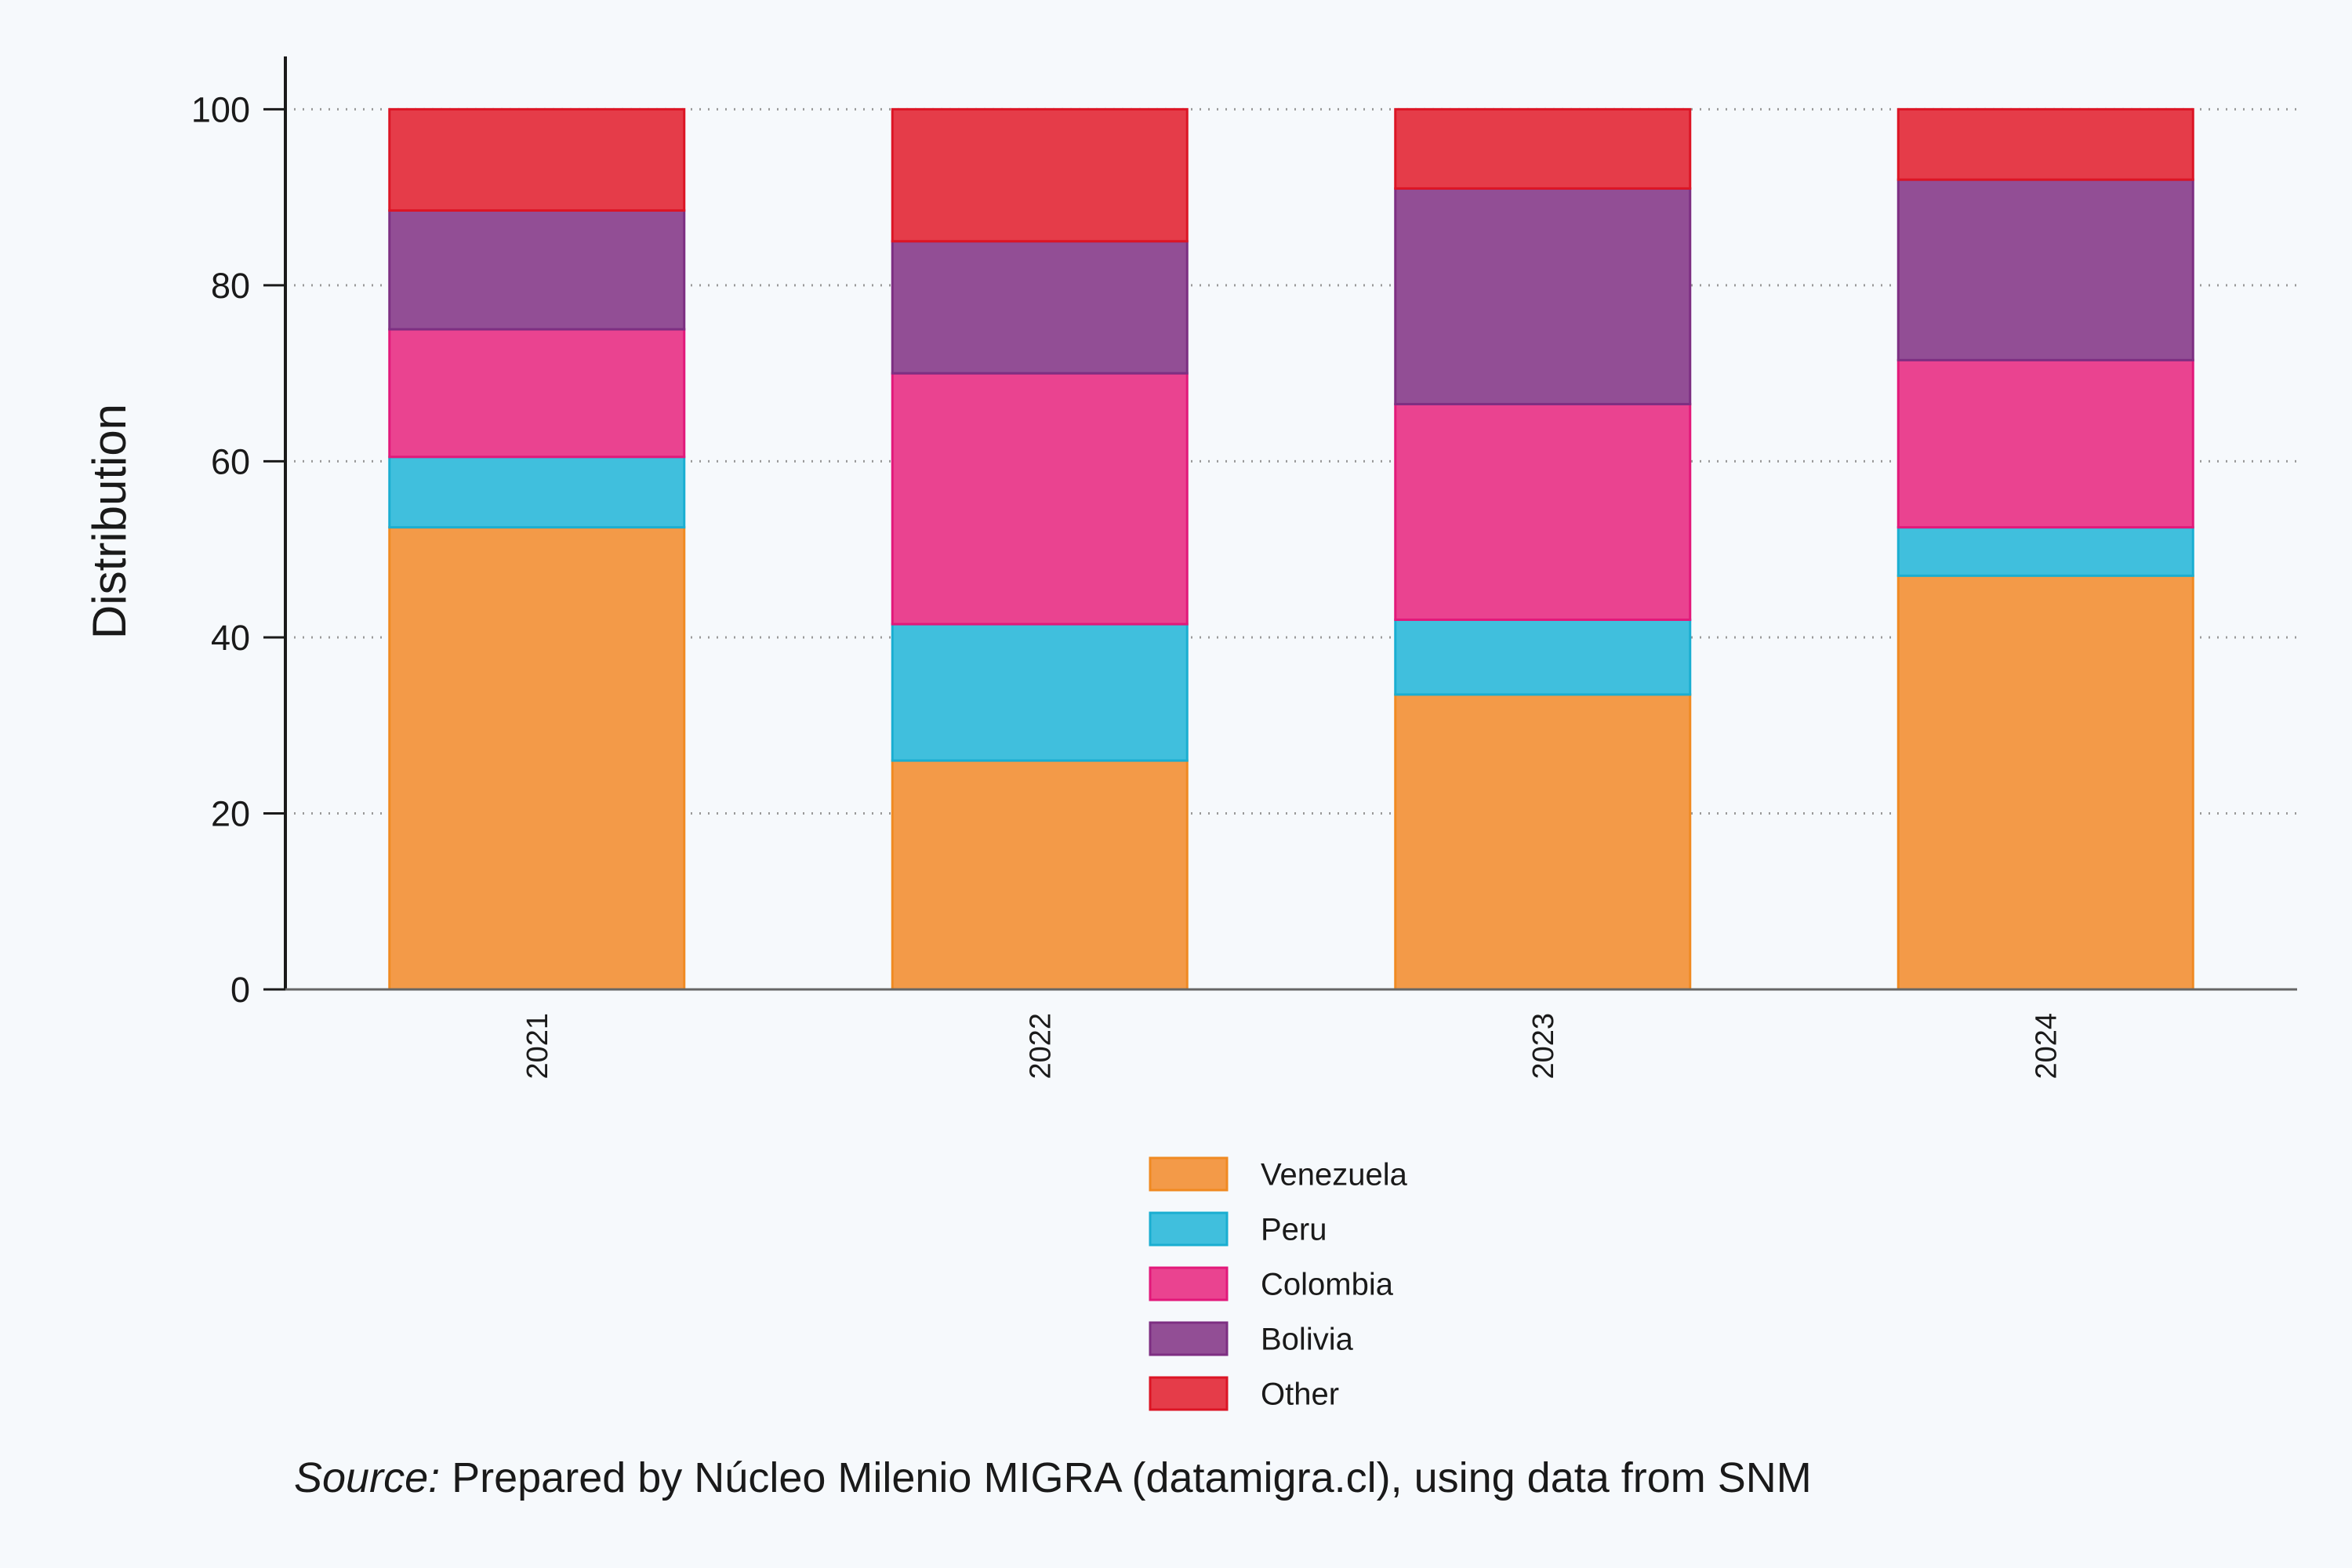 Image resolution: width=2352 pixels, height=1568 pixels. What do you see at coordinates (238, 549) in the screenshot?
I see `y-tick-labels: 0 20 40 60 80 100` at bounding box center [238, 549].